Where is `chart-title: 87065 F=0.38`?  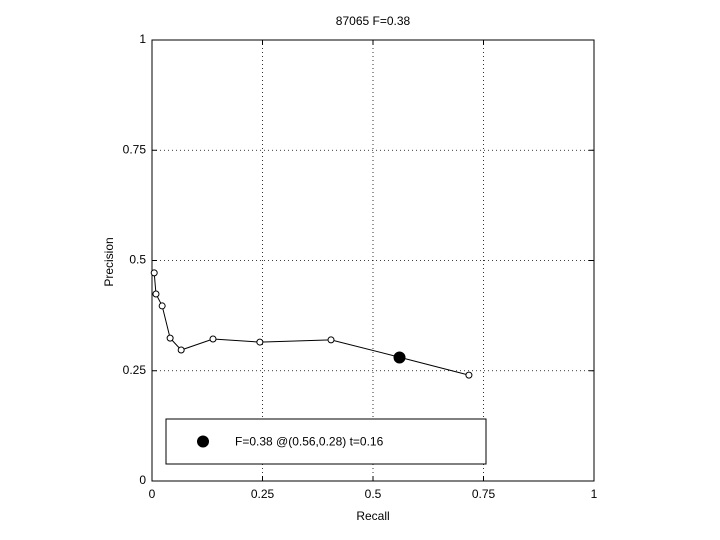 chart-title: 87065 F=0.38 is located at coordinates (373, 21).